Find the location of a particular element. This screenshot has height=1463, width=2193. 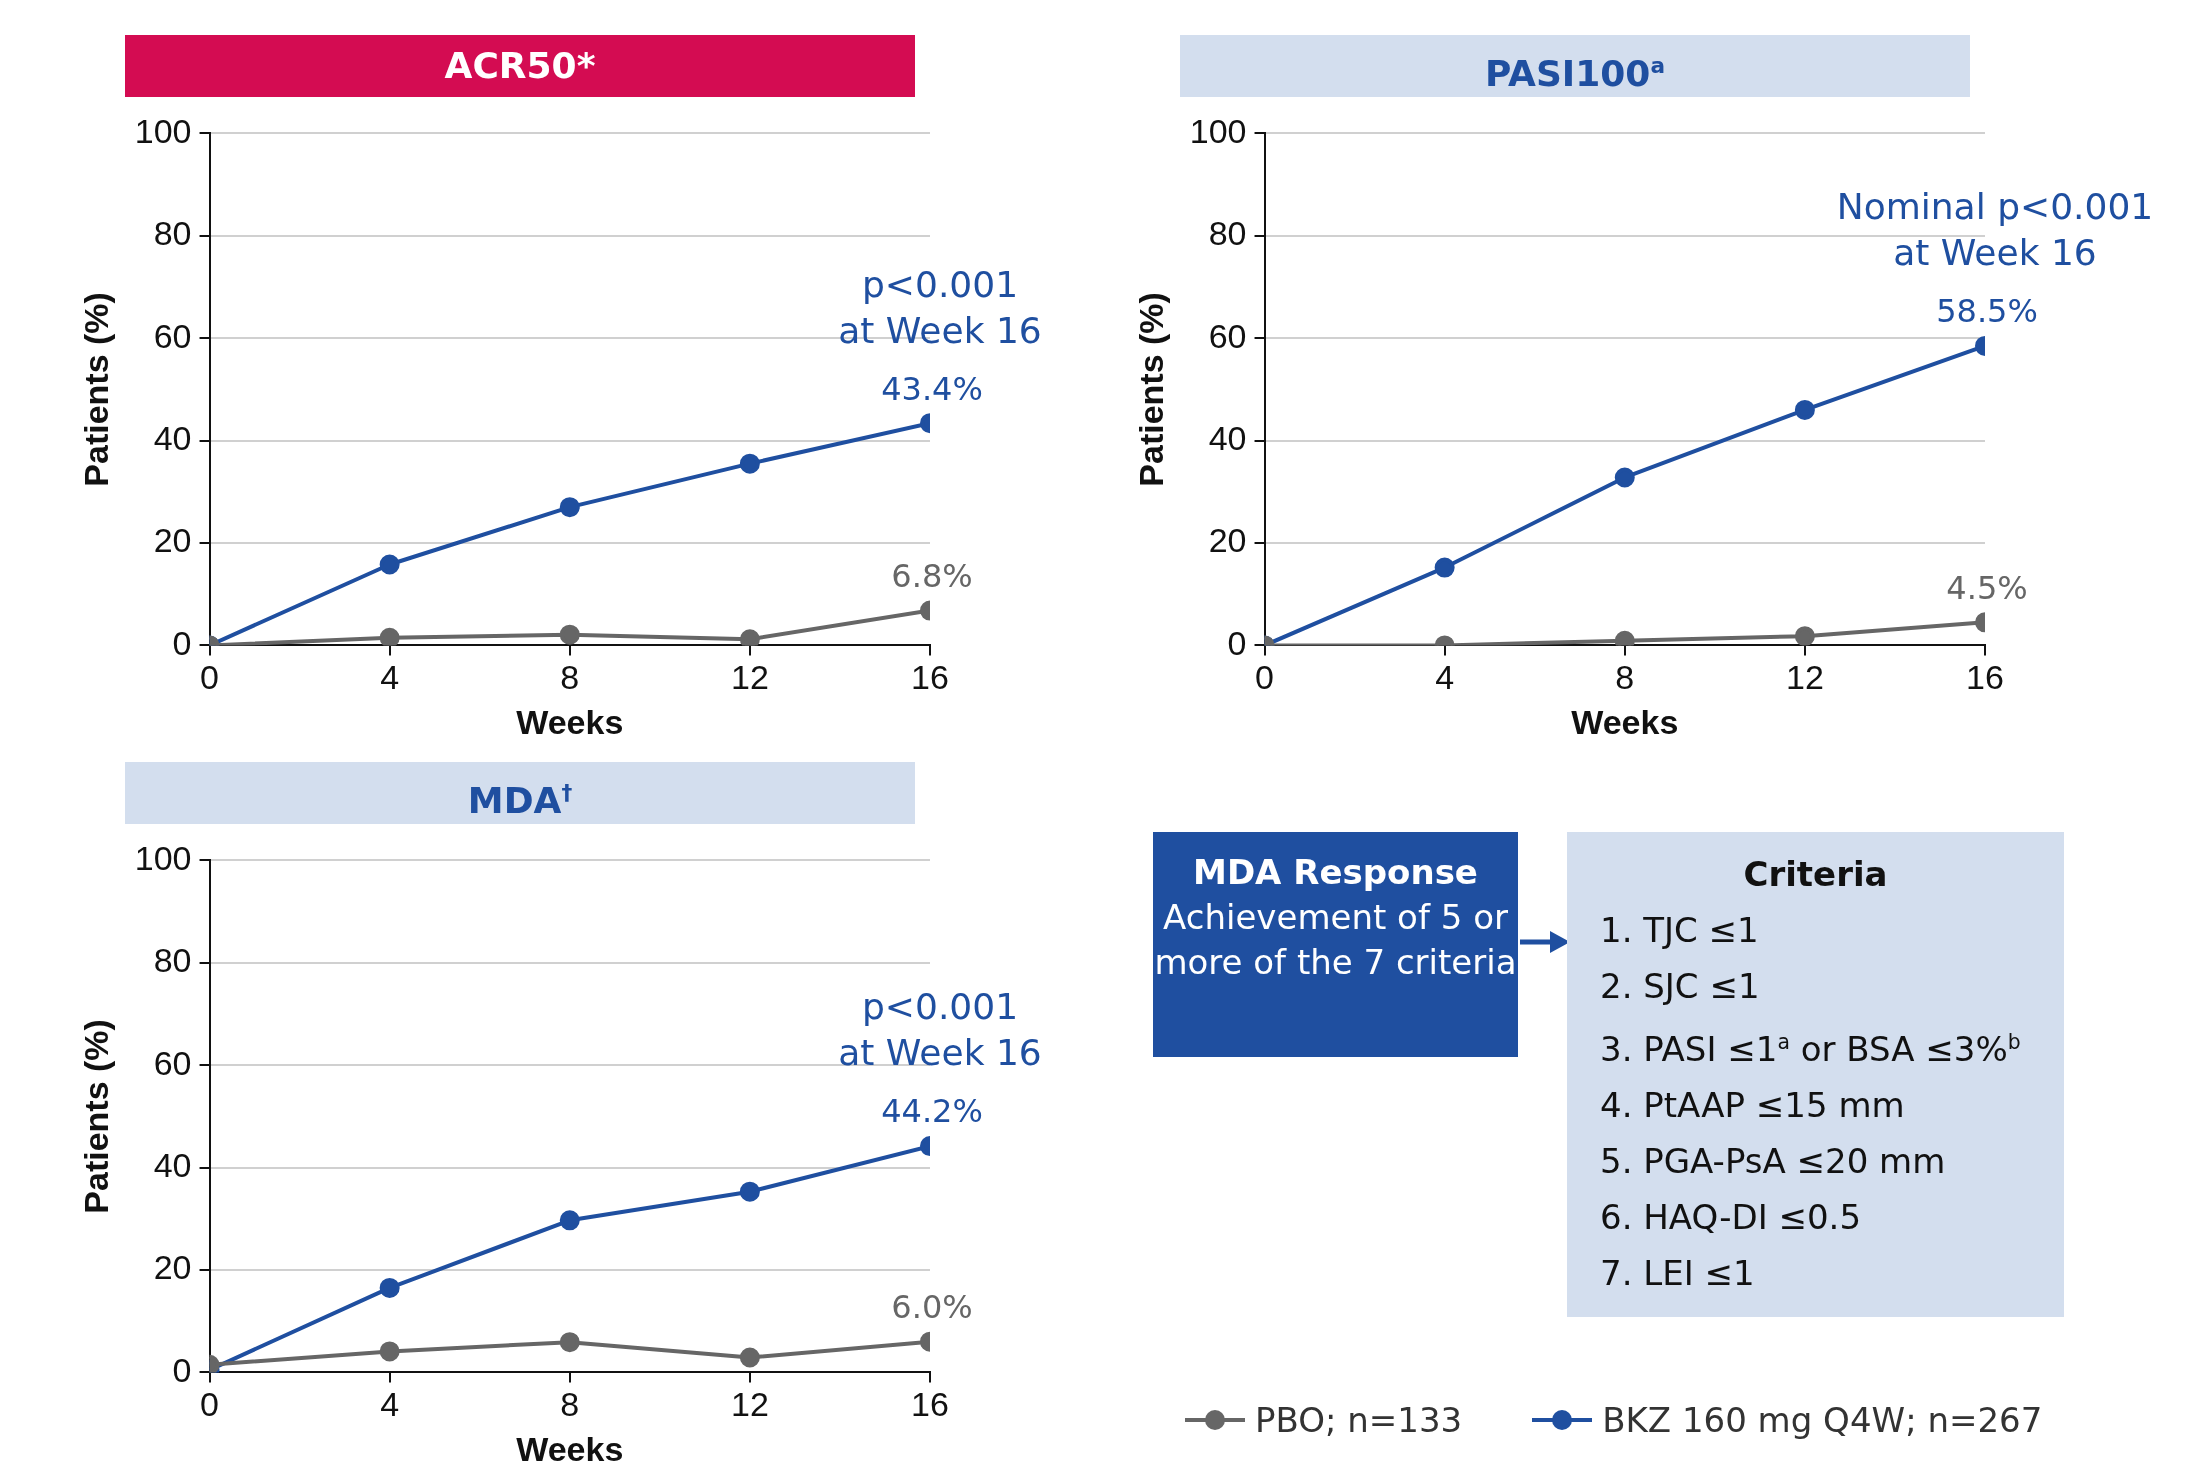

text: 5. PGA-PsA ≤20 mm is located at coordinates (1773, 1162).